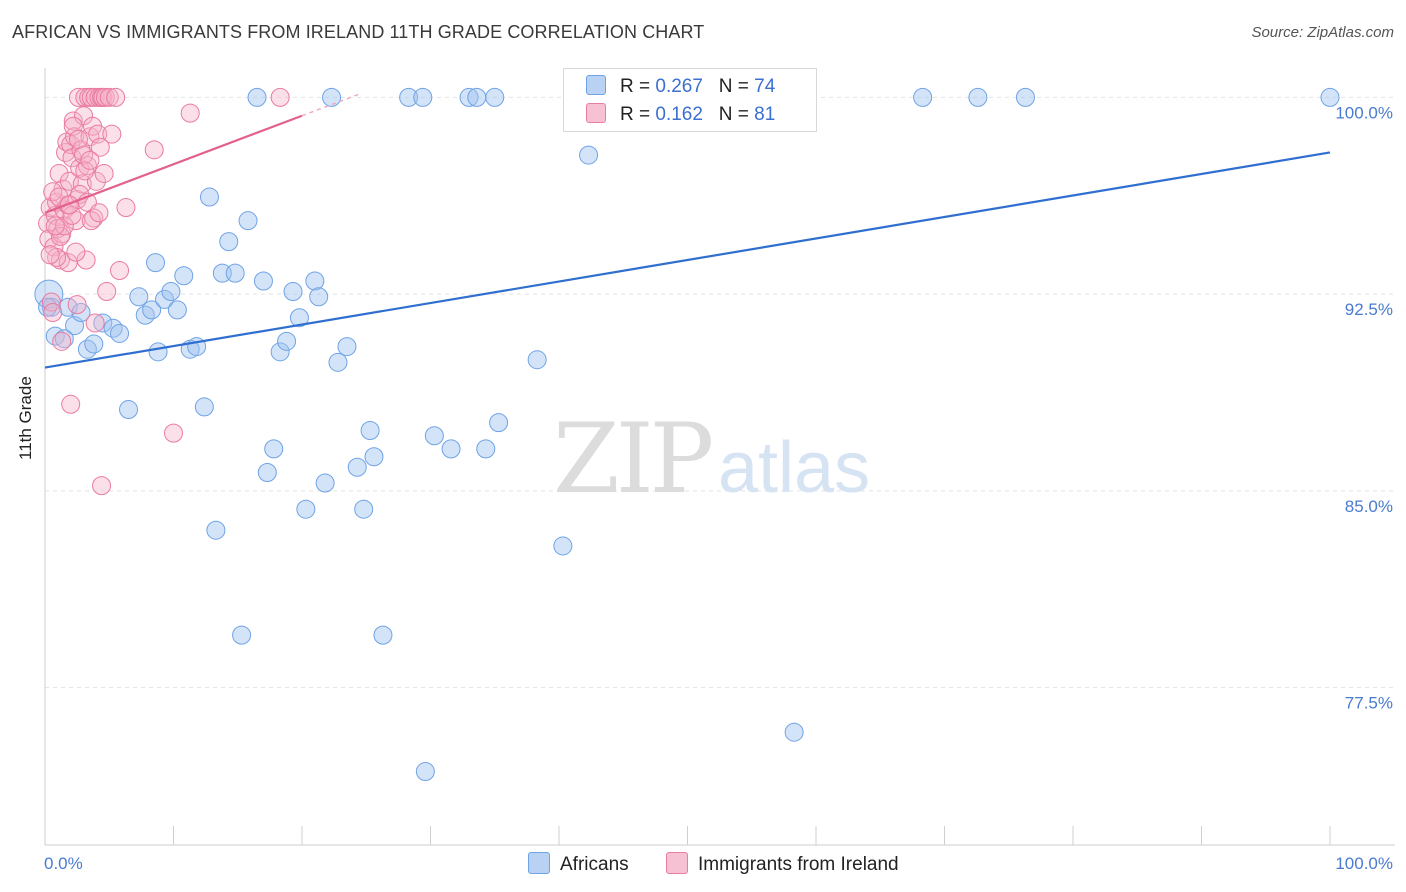  I want to click on africans-r-value: 0.267, so click(679, 86).